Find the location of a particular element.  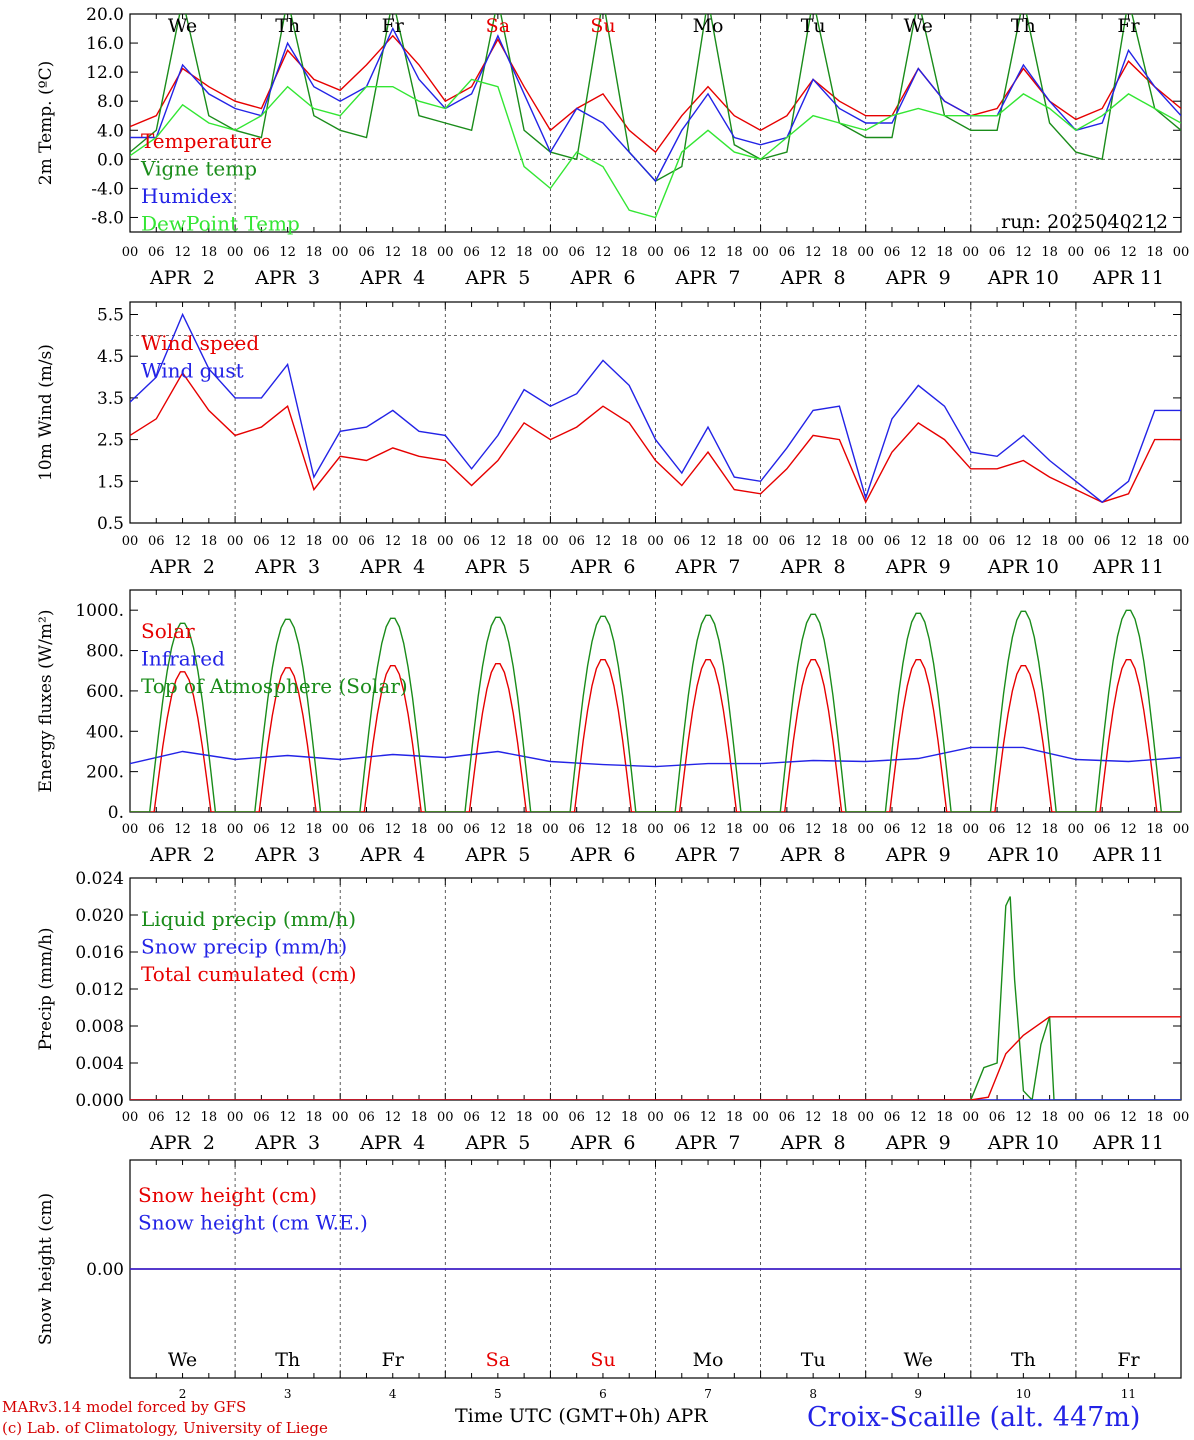

y-tick-label: -4.0 is located at coordinates (107, 189).